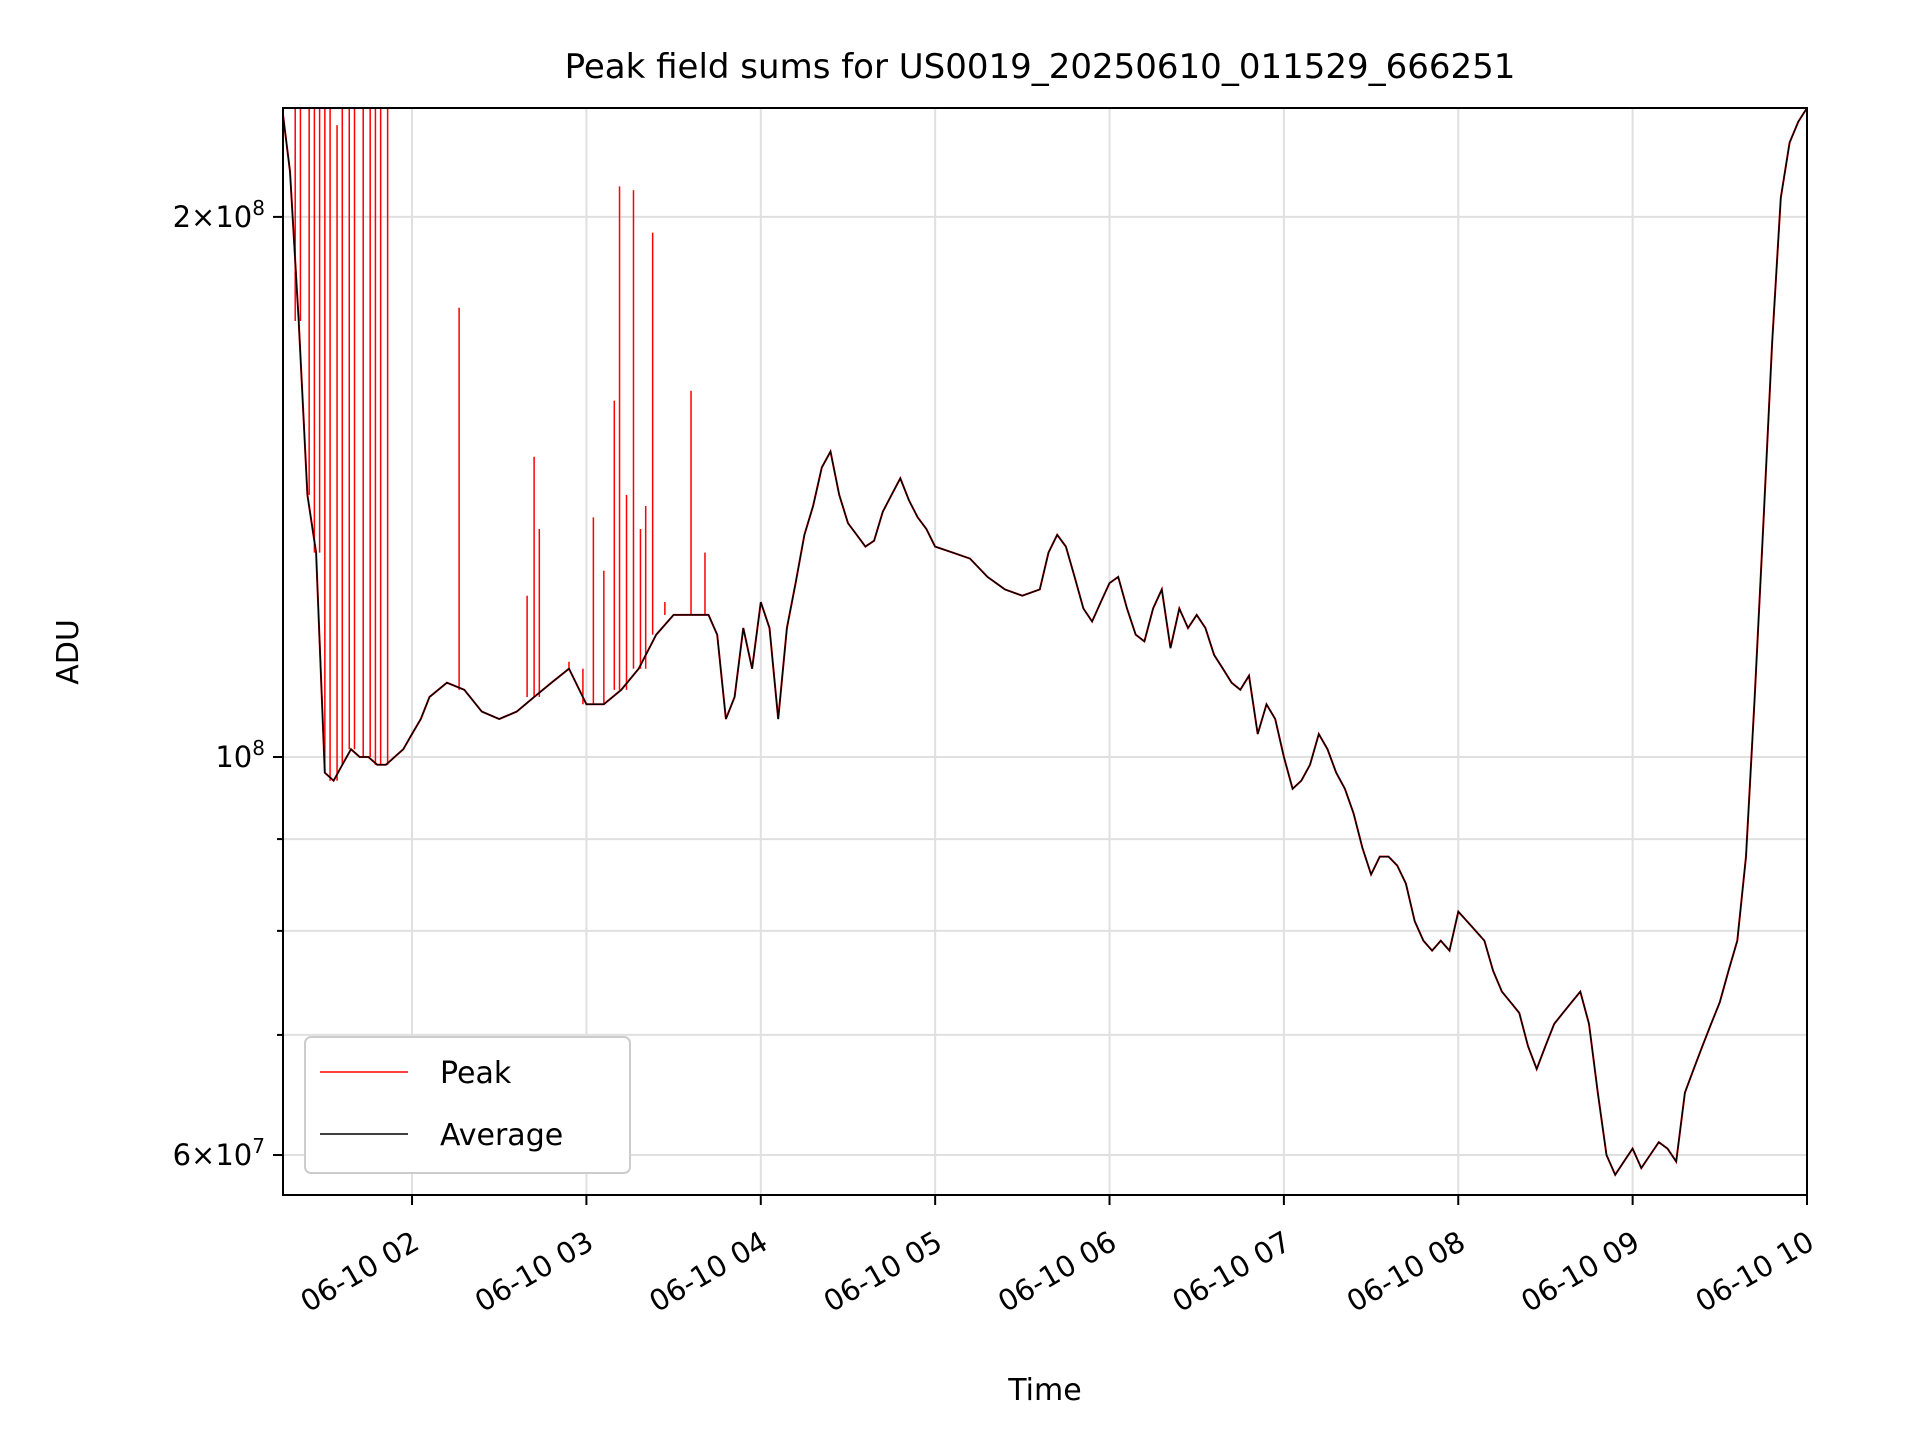 This screenshot has height=1440, width=1920. Describe the element at coordinates (68, 652) in the screenshot. I see `y-axis-label: ADU` at that location.